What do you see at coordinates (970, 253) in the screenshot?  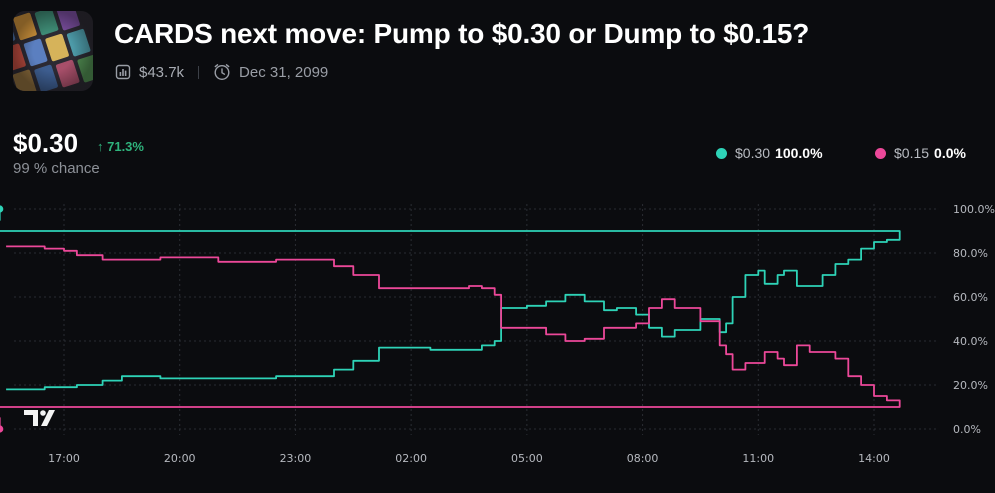 I see `y-tick-label: 80.0%` at bounding box center [970, 253].